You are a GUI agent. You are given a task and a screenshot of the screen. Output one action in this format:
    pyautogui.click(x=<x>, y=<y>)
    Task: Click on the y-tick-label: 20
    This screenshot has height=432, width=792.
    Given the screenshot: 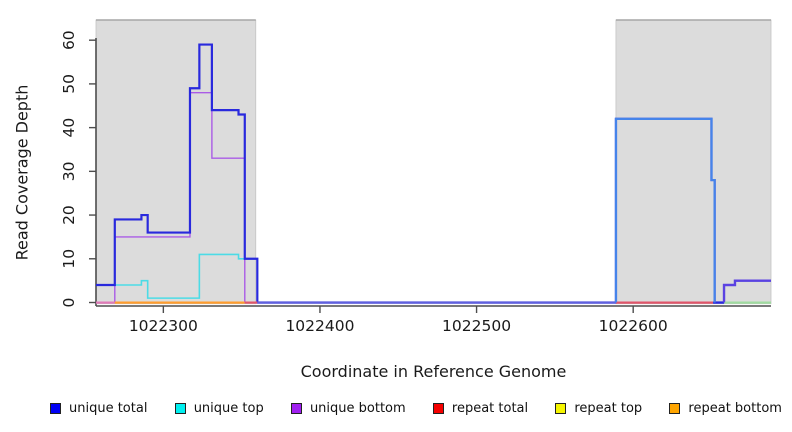 What is the action you would take?
    pyautogui.click(x=69, y=215)
    